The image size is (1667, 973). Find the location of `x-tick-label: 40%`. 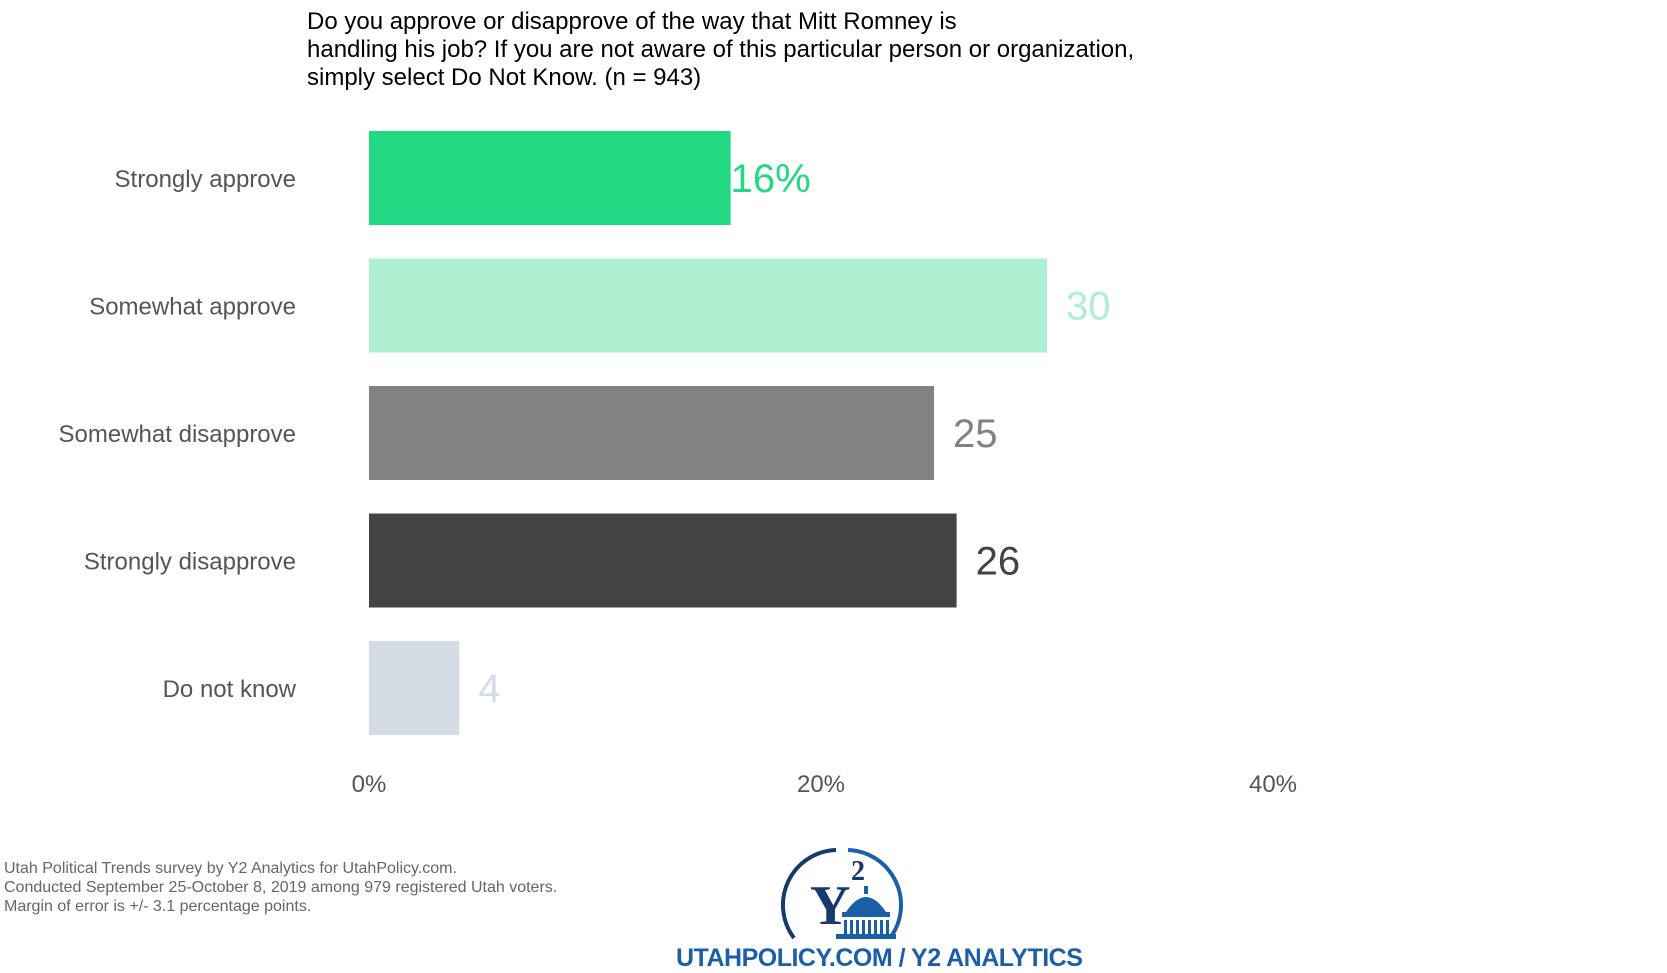

x-tick-label: 40% is located at coordinates (1273, 784).